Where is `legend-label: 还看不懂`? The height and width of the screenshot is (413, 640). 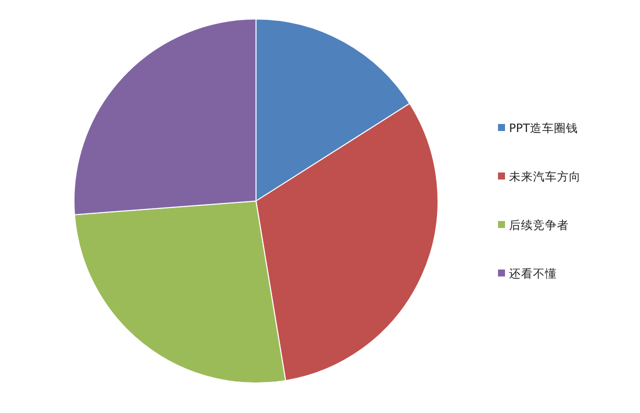 legend-label: 还看不懂 is located at coordinates (533, 273).